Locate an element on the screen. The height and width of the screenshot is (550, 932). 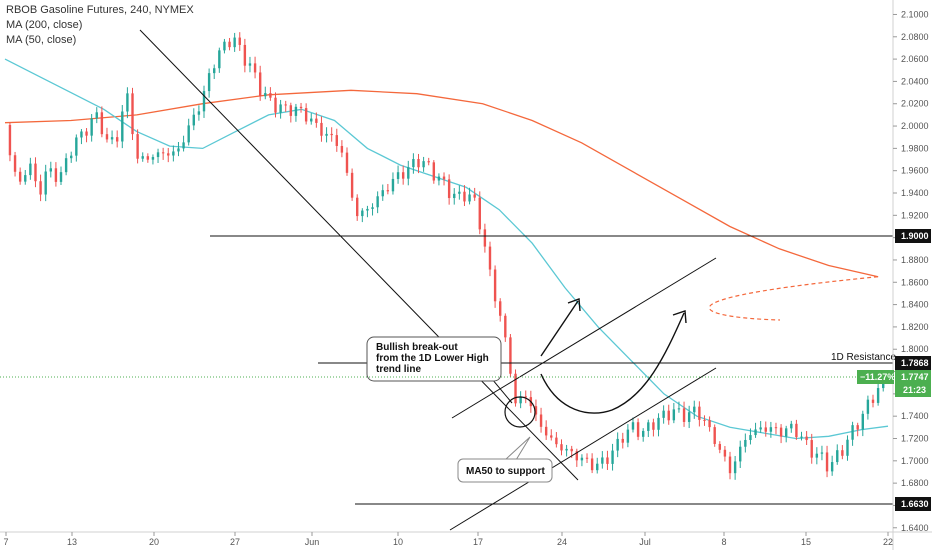
ma200-legend-label: MA (200, close) is located at coordinates (44, 25).